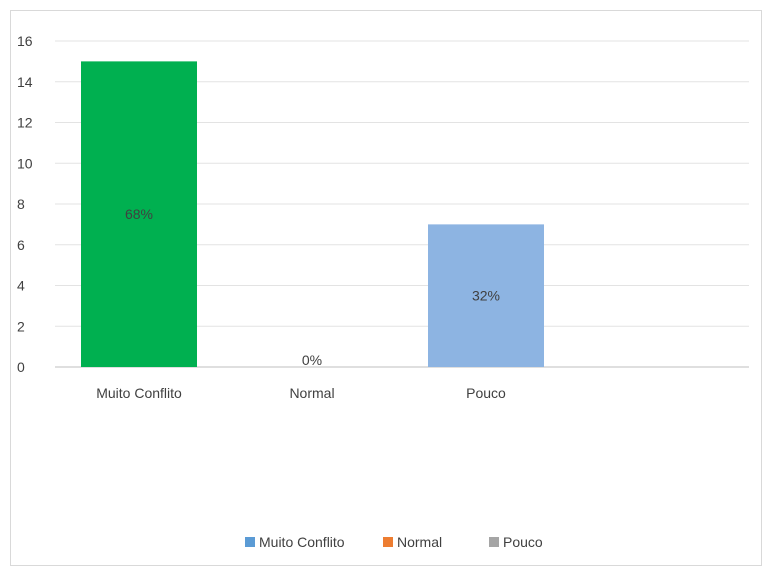 This screenshot has width=768, height=572. What do you see at coordinates (21, 286) in the screenshot?
I see `y-tick-label: 4` at bounding box center [21, 286].